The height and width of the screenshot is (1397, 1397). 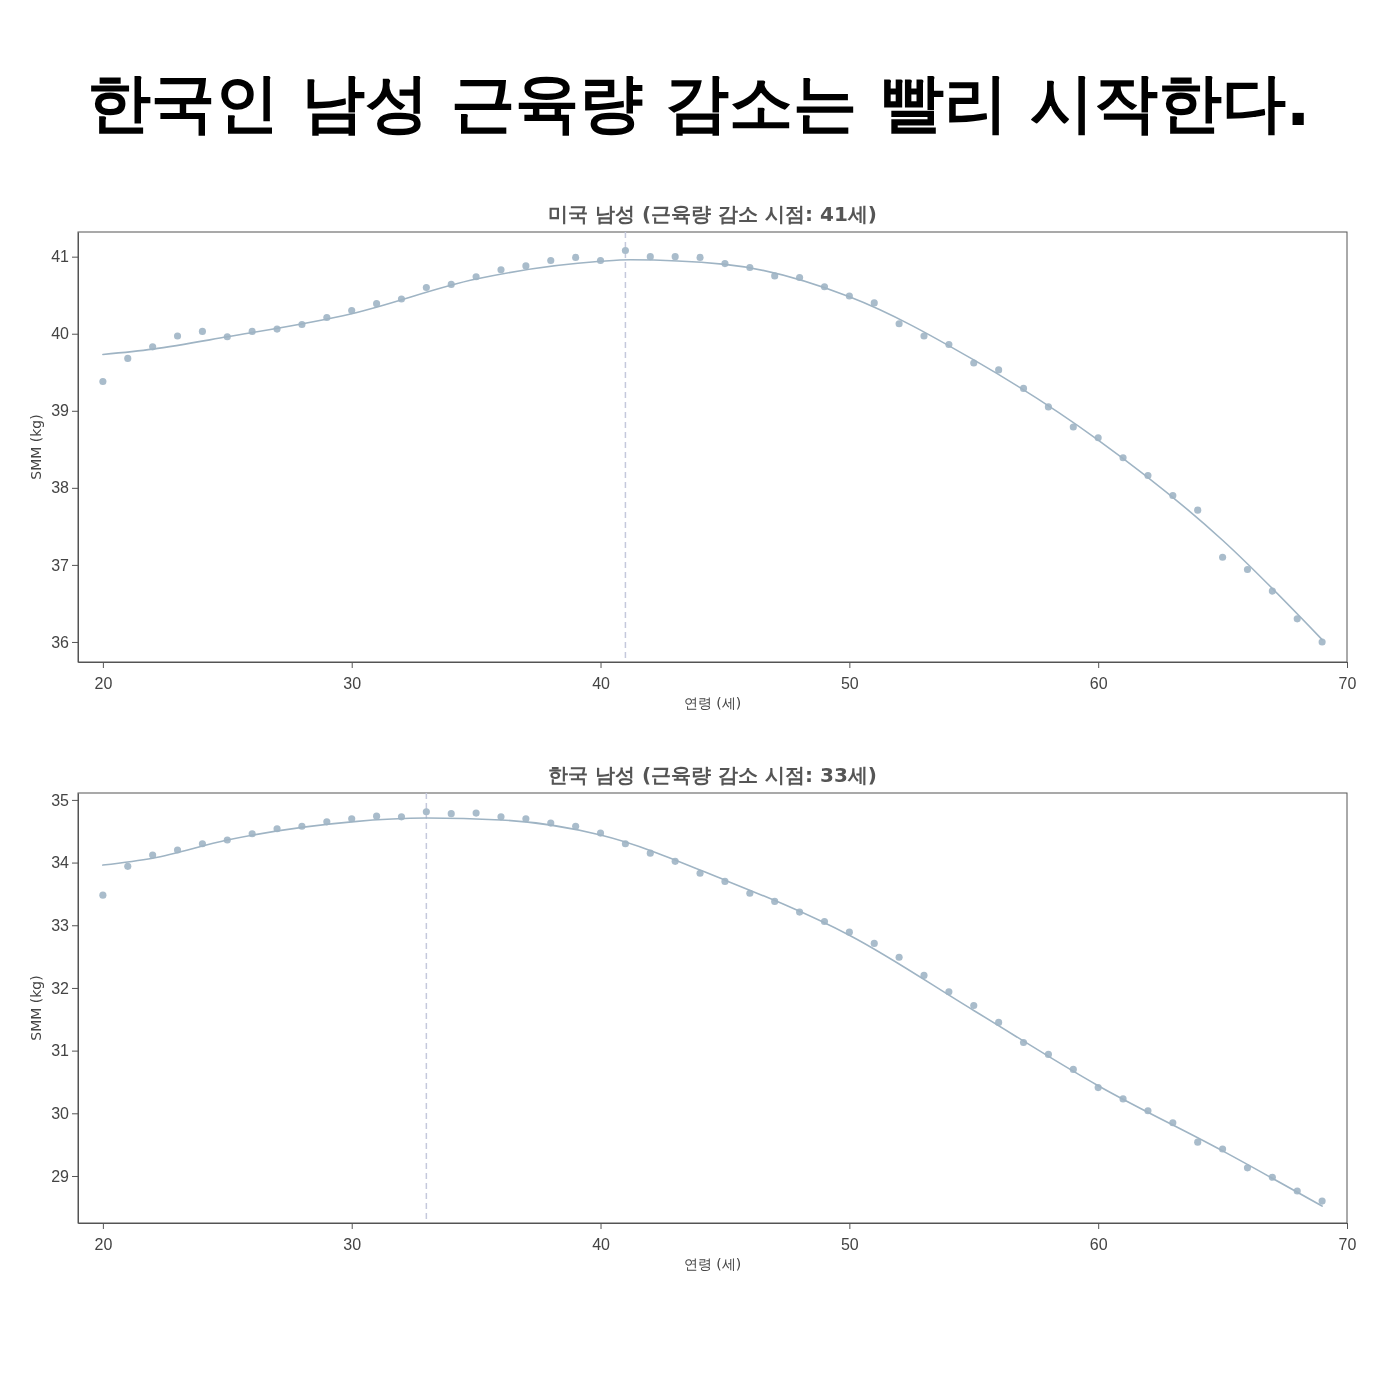 I want to click on y-tick-label: 32, so click(x=60, y=988).